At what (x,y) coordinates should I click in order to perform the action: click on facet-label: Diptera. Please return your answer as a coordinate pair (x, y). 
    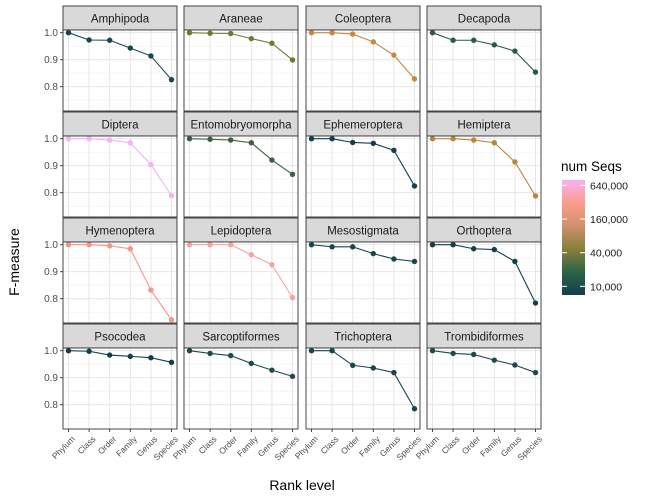
    Looking at the image, I should click on (120, 126).